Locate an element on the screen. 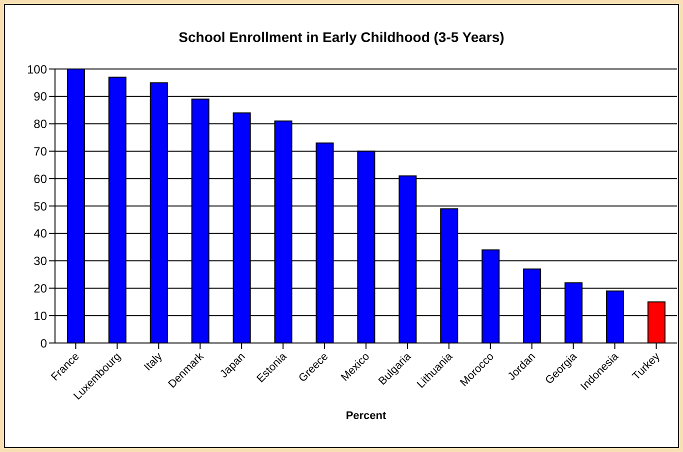 This screenshot has width=683, height=452. y-tick-label: 80 is located at coordinates (41, 124).